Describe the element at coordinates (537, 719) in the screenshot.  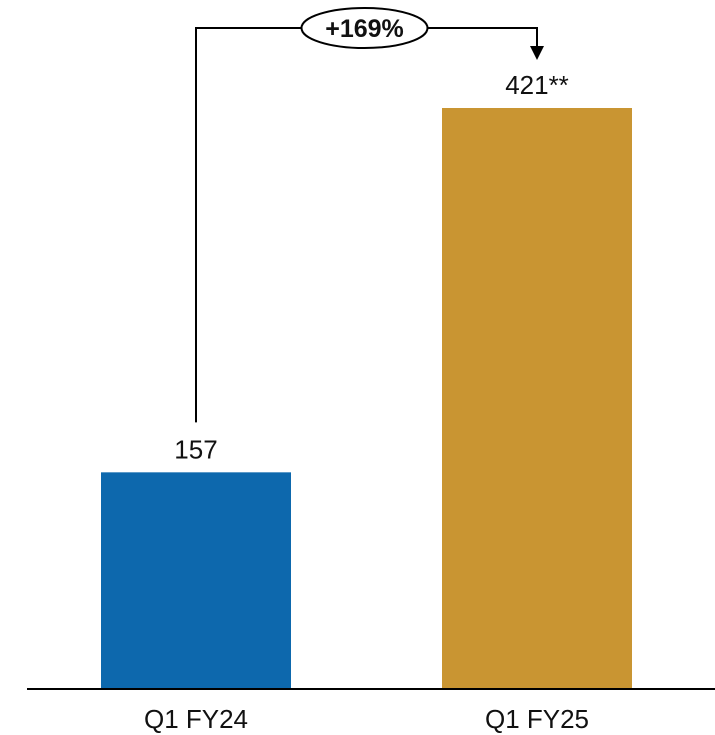
I see `x-tick-label-q1-fy25: Q1 FY25` at that location.